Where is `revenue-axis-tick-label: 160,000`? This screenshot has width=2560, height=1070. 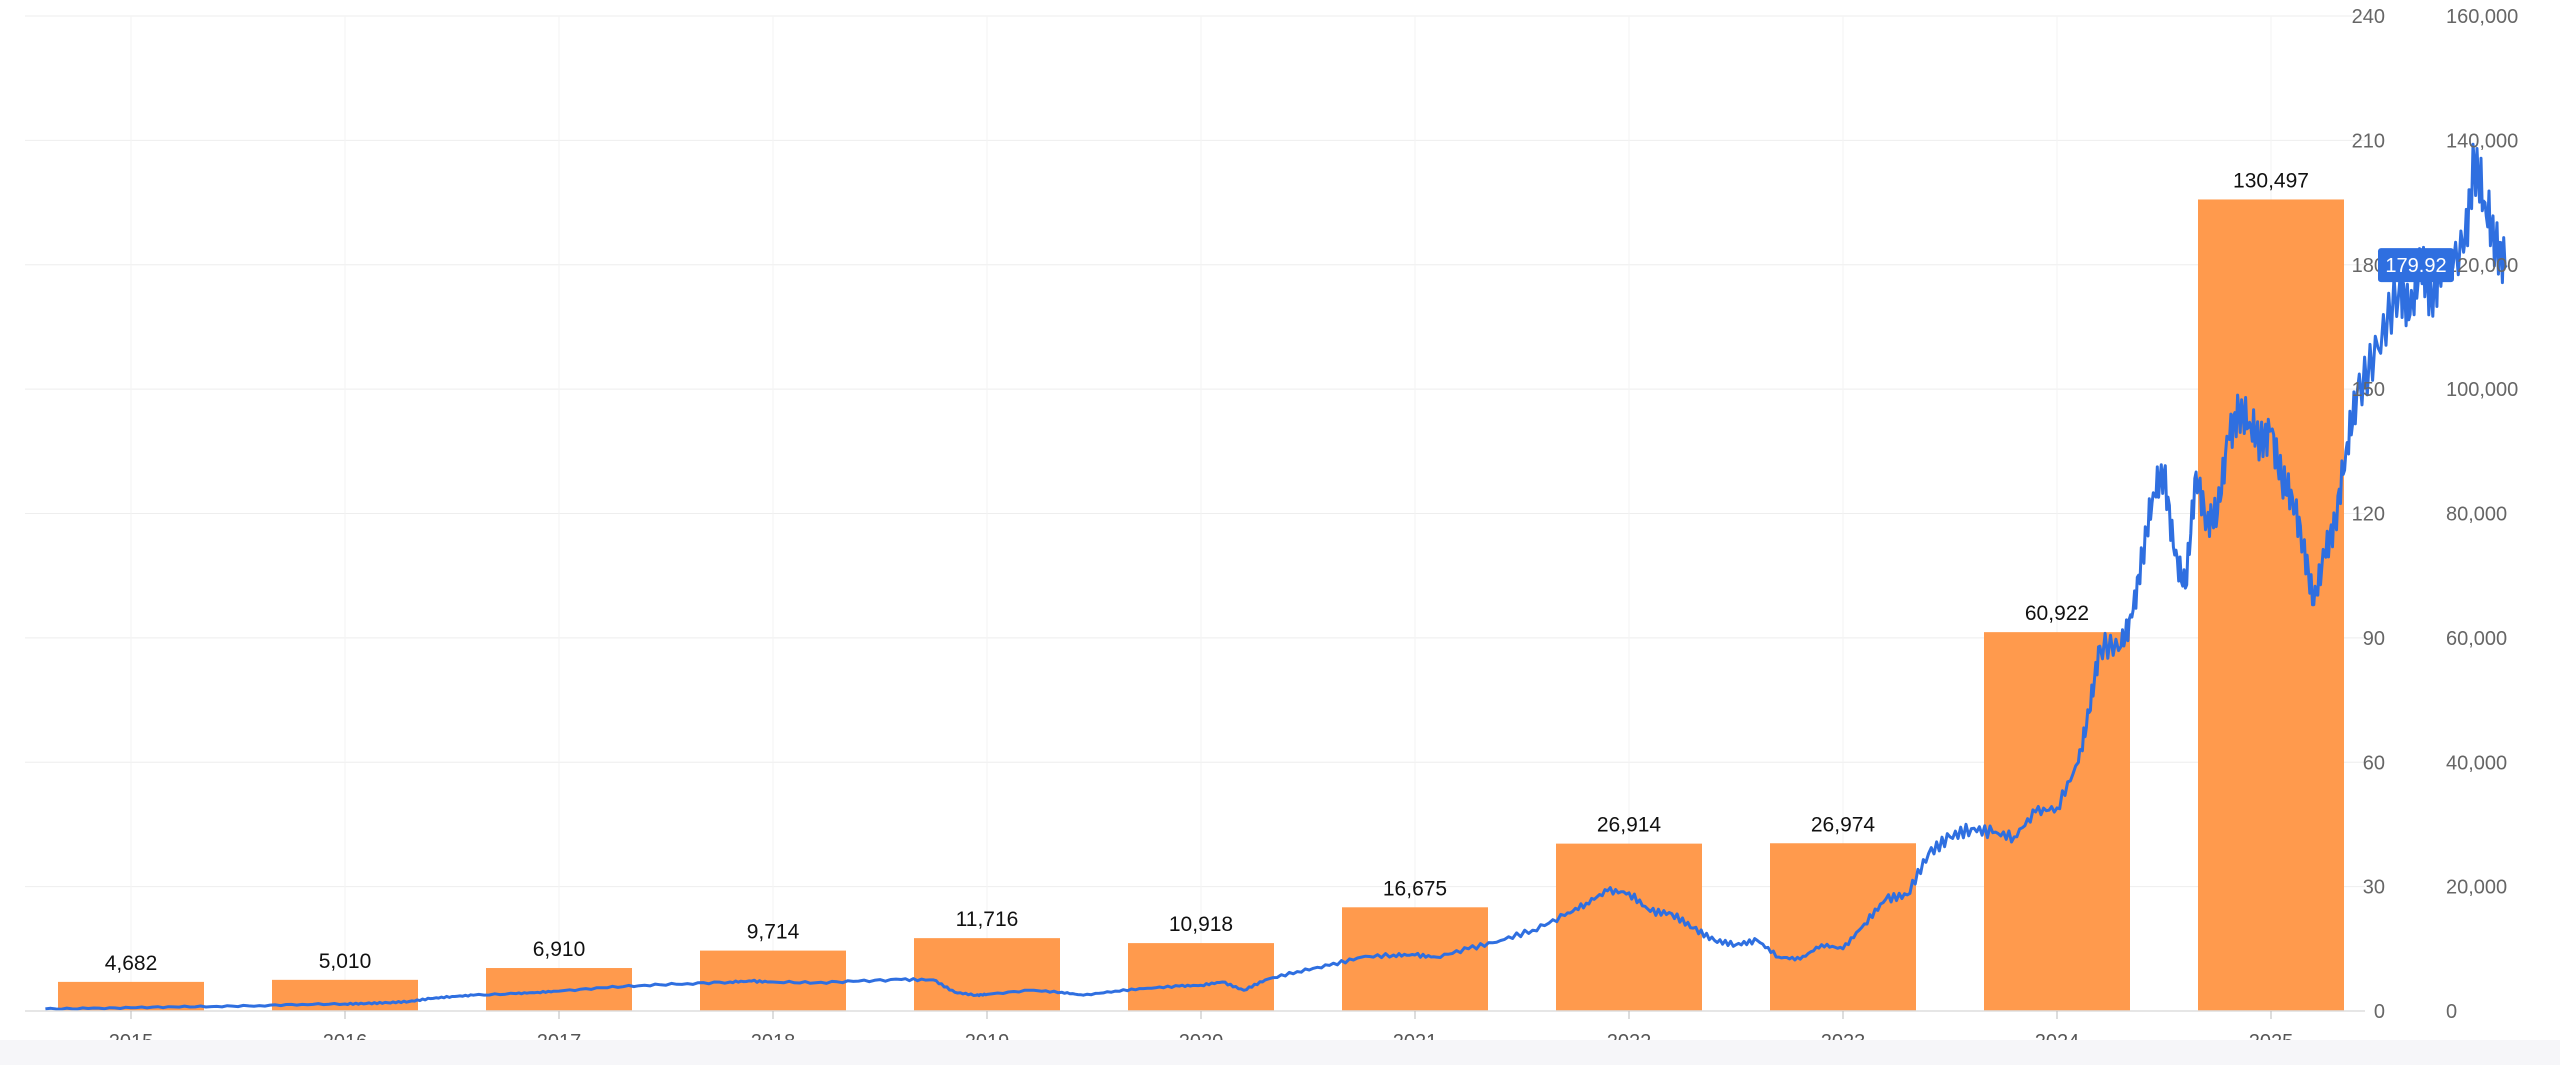
revenue-axis-tick-label: 160,000 is located at coordinates (2482, 17).